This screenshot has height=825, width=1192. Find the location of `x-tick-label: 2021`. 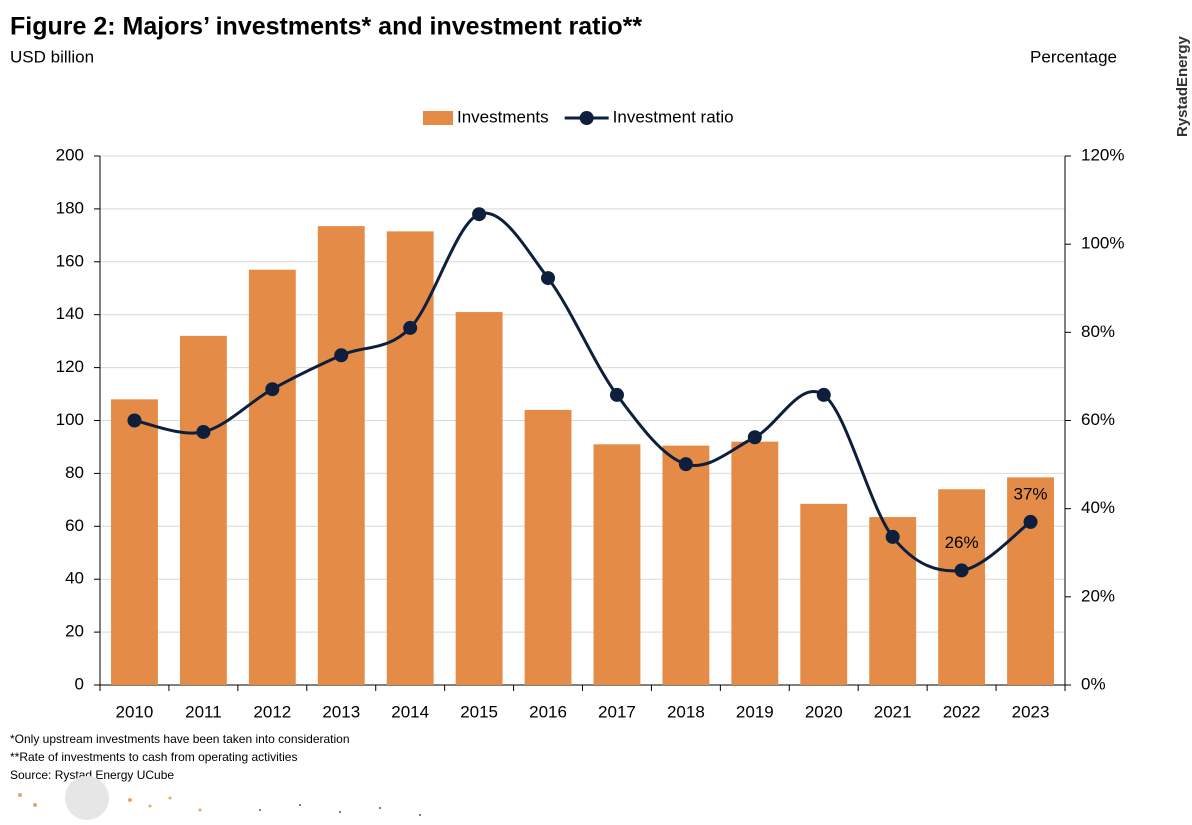

x-tick-label: 2021 is located at coordinates (893, 711).